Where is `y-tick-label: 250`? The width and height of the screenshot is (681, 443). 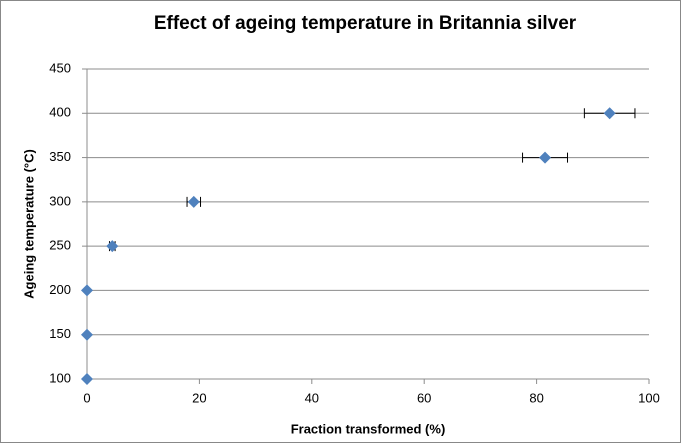
y-tick-label: 250 is located at coordinates (60, 245).